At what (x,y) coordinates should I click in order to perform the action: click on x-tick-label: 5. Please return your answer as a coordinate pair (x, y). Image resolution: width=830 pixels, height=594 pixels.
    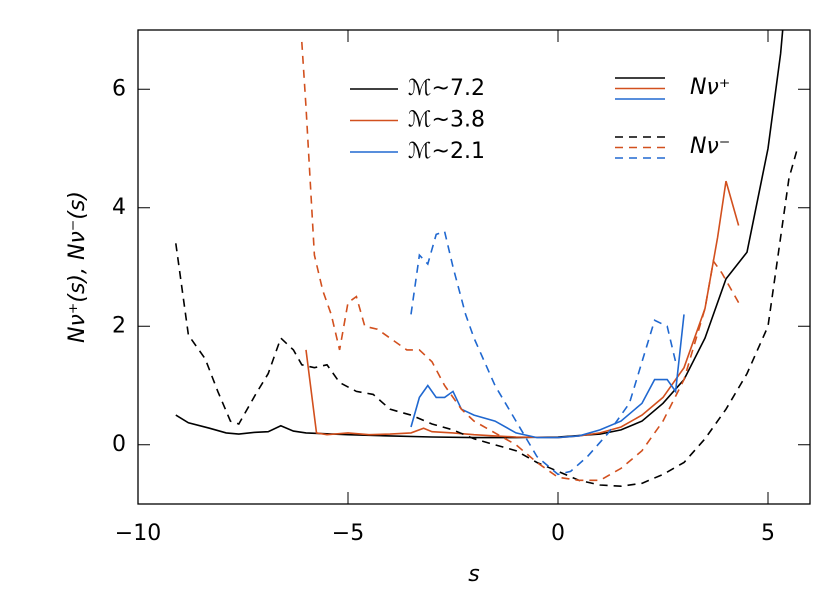
    Looking at the image, I should click on (768, 533).